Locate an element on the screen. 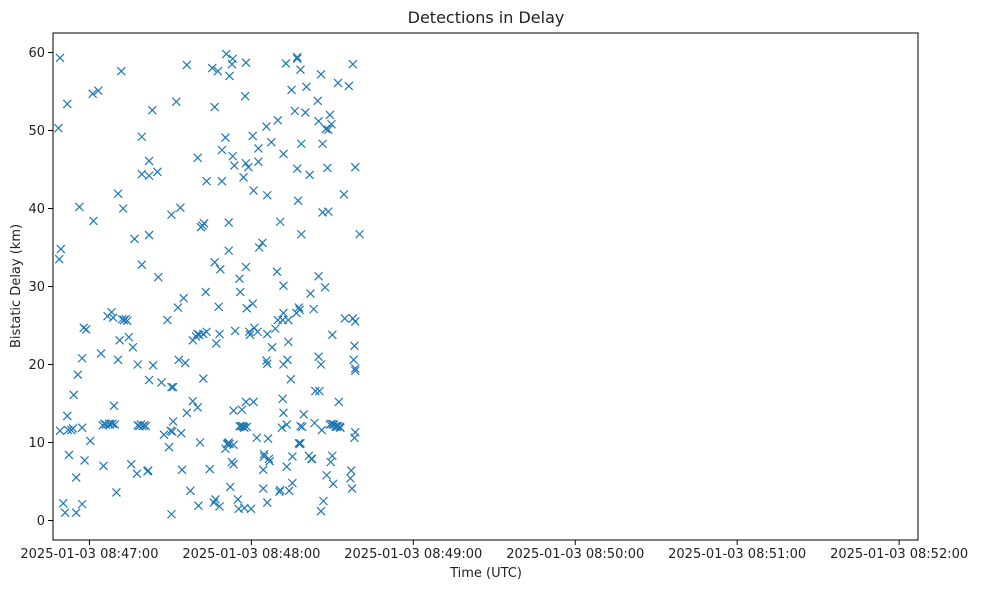 Image resolution: width=989 pixels, height=590 pixels. x-tick-label: 2025-01-03 08:47:00 is located at coordinates (89, 554).